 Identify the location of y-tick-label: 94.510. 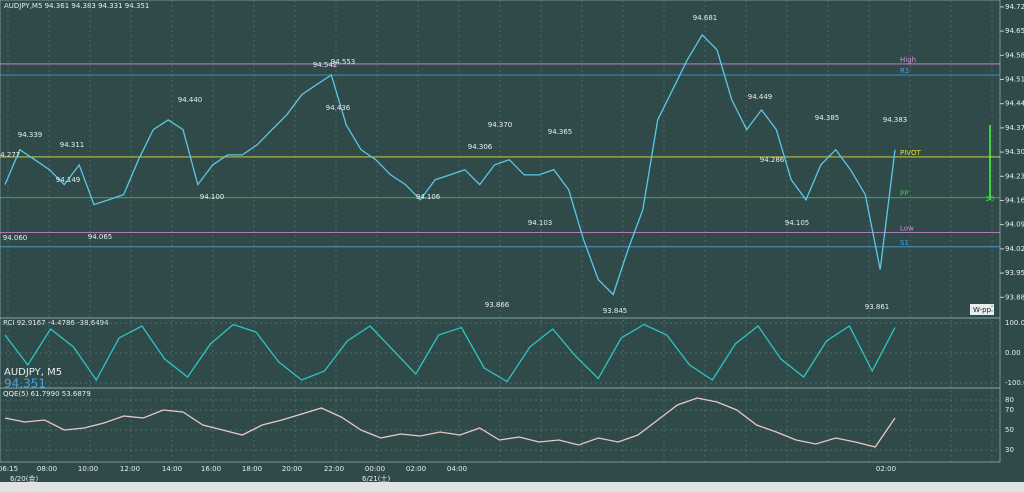
(1014, 80).